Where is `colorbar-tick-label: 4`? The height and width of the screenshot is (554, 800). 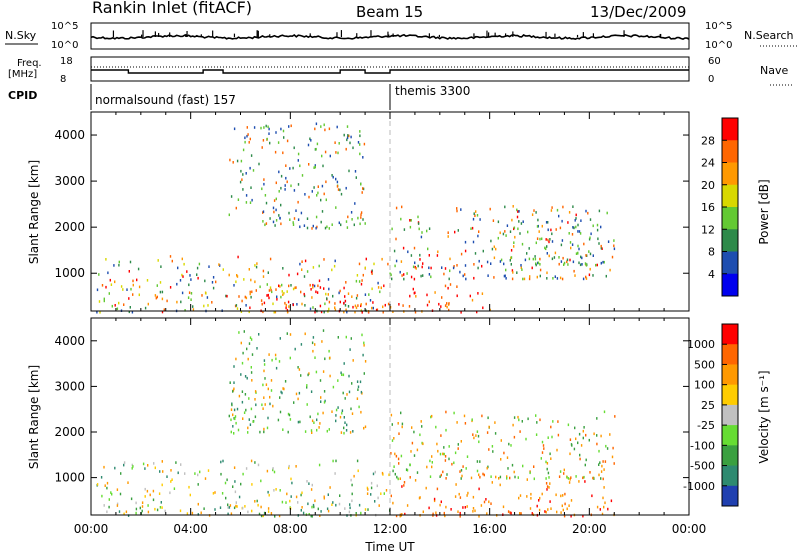
colorbar-tick-label: 4 is located at coordinates (711, 274).